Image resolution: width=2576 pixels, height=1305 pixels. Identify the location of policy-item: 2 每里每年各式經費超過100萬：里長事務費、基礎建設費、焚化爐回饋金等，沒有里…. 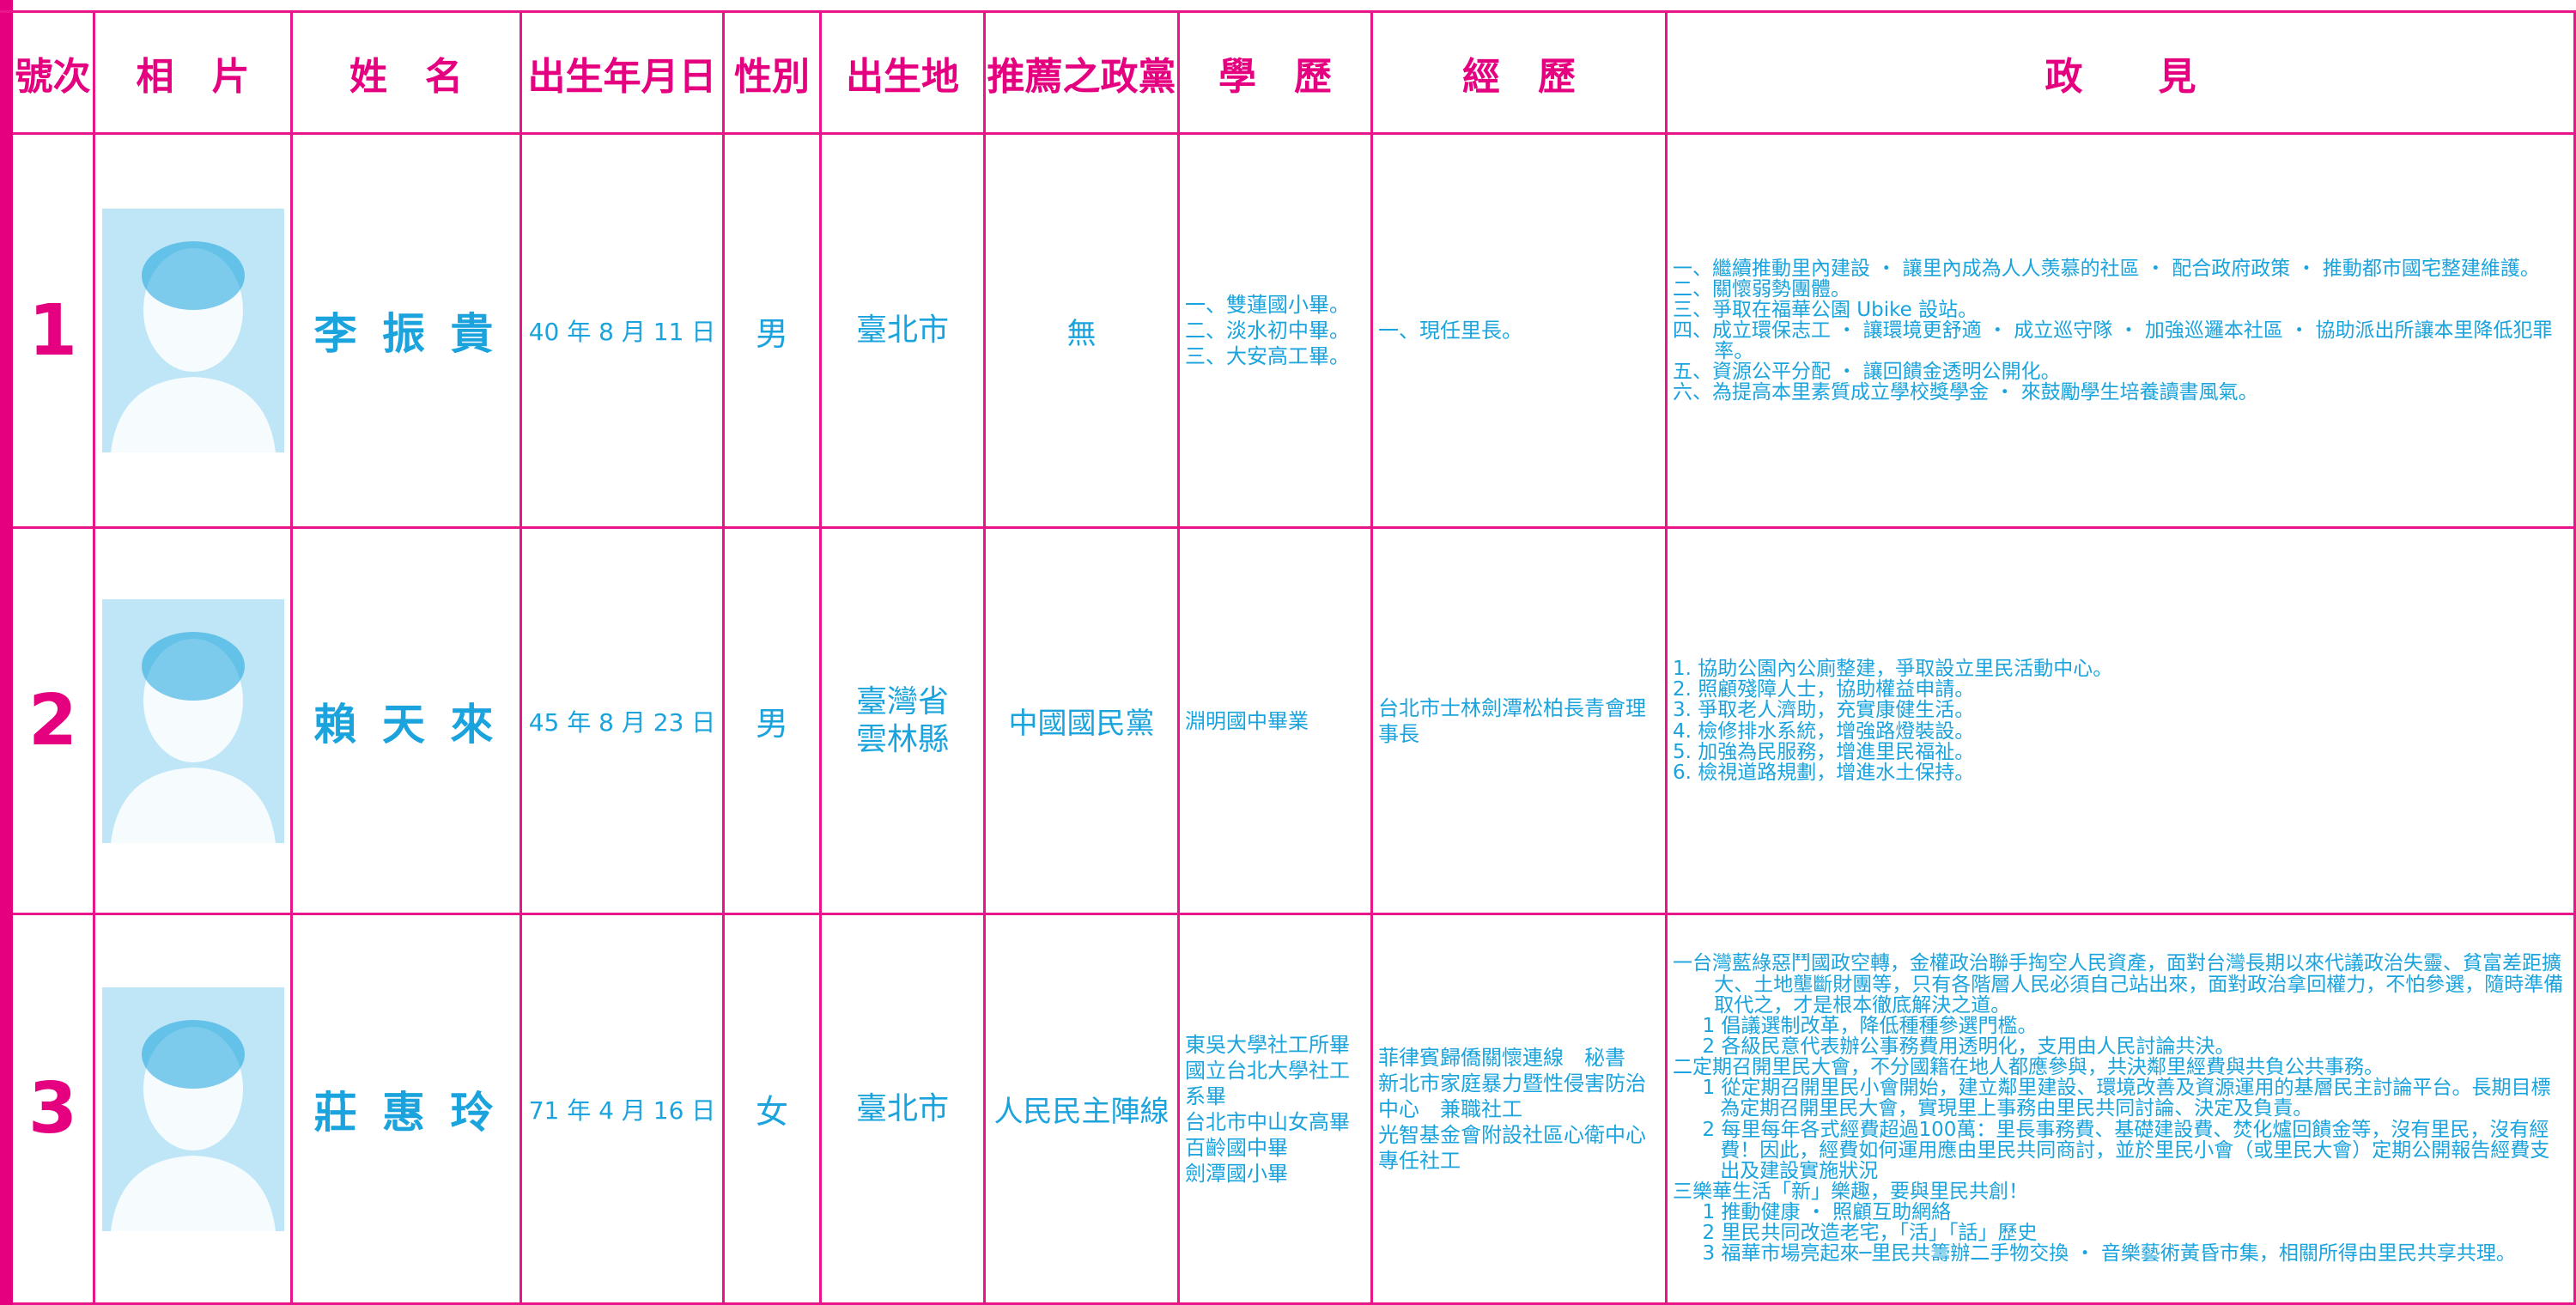
(2126, 1150).